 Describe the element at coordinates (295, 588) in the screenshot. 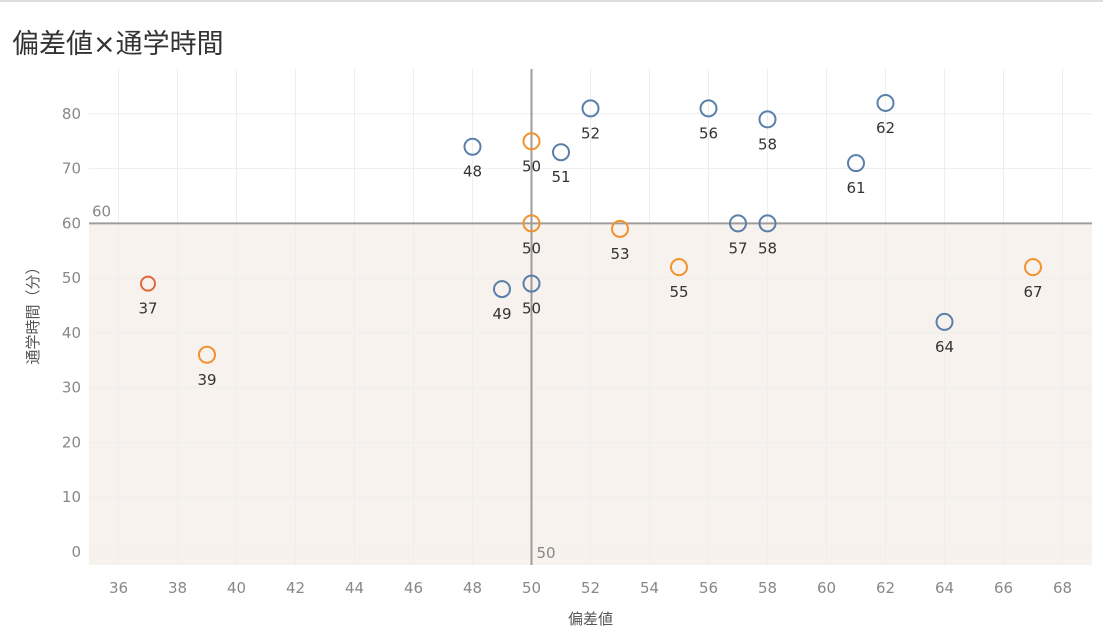

I see `x-tick-label: 42` at that location.